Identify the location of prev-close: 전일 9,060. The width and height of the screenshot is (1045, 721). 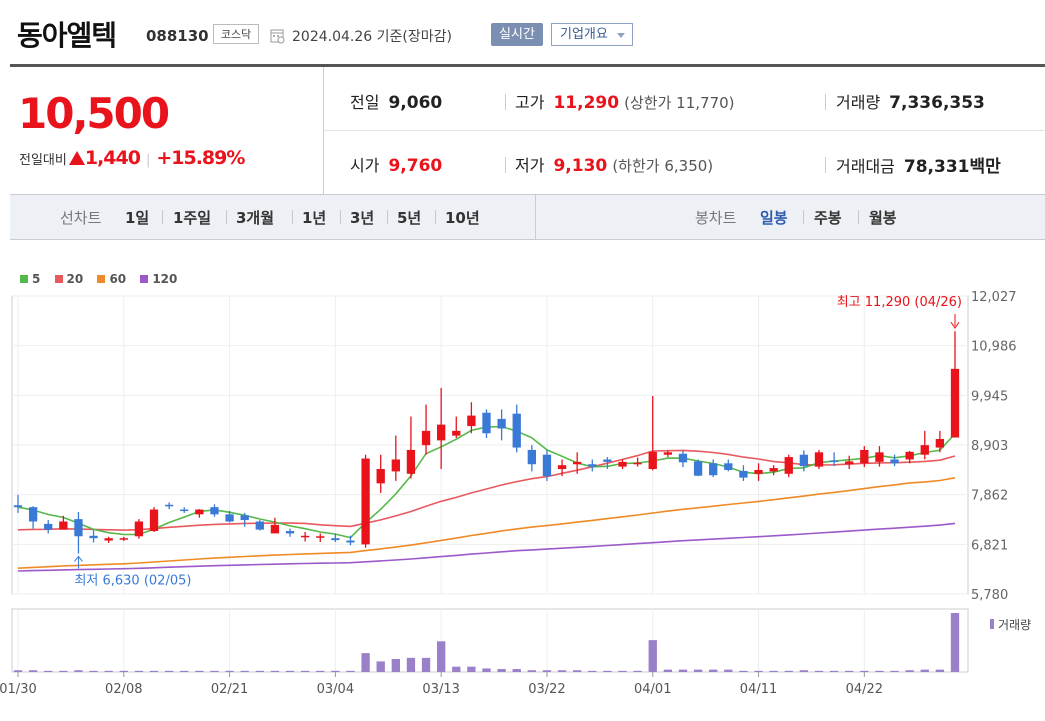
(396, 101).